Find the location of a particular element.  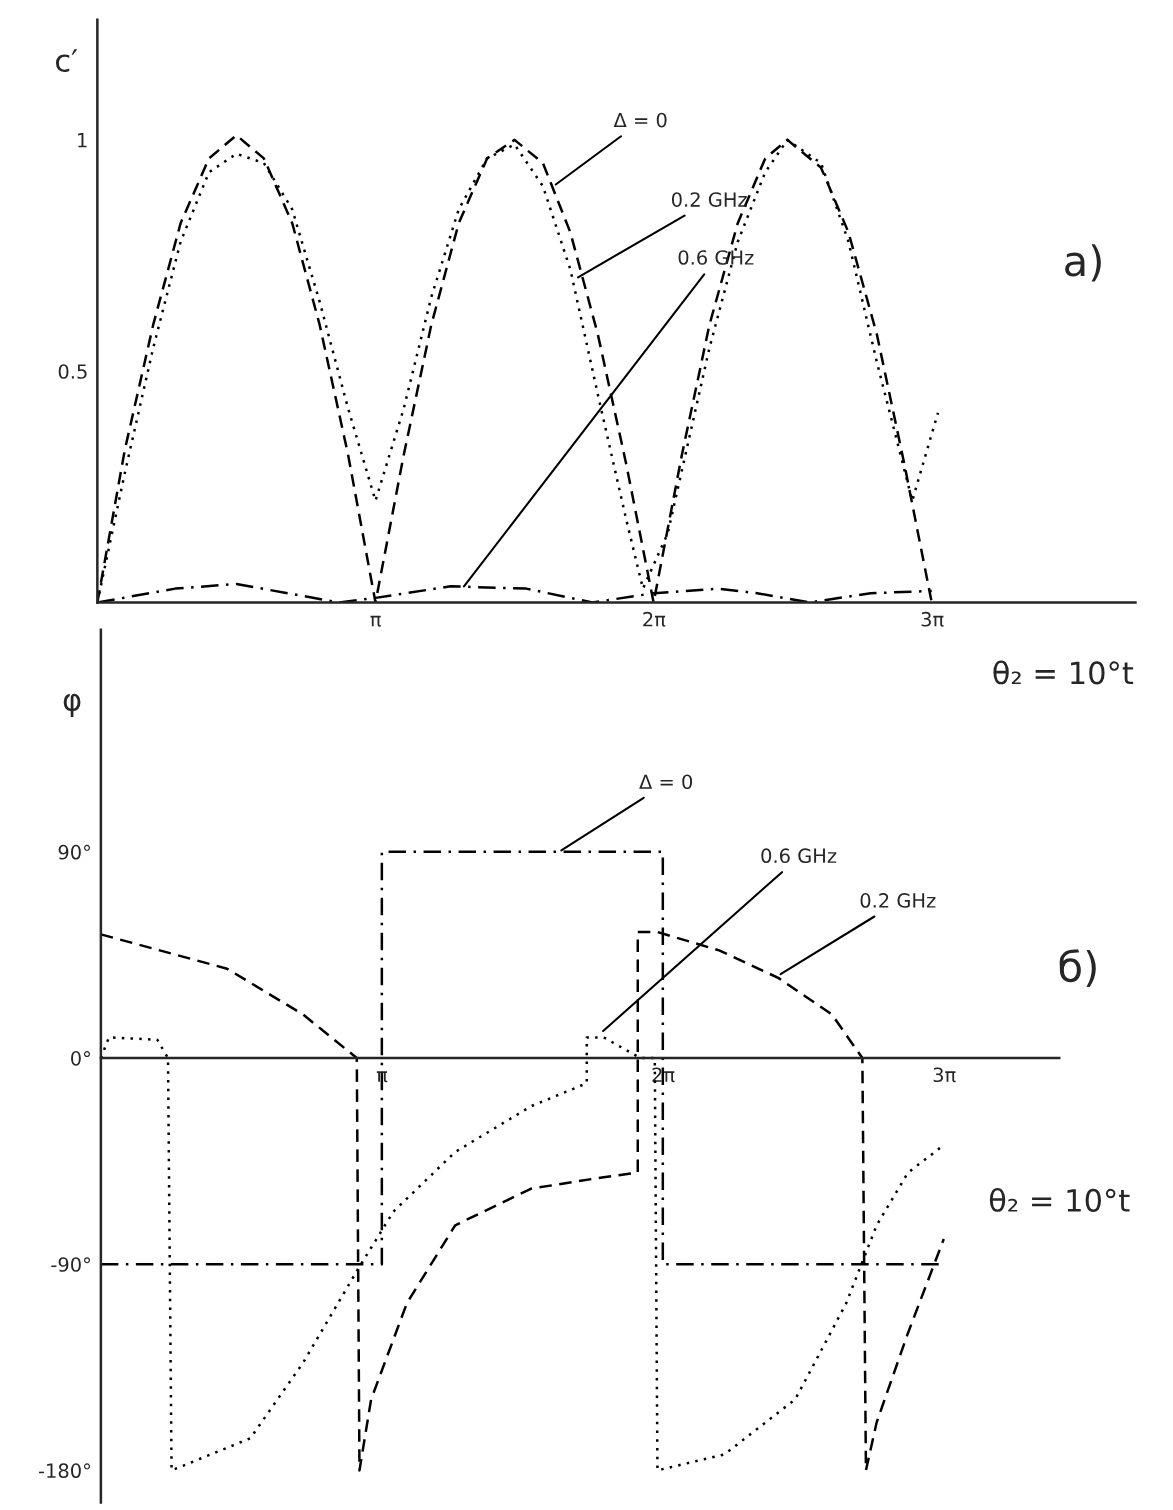

x-tick-label: 2π is located at coordinates (654, 619).